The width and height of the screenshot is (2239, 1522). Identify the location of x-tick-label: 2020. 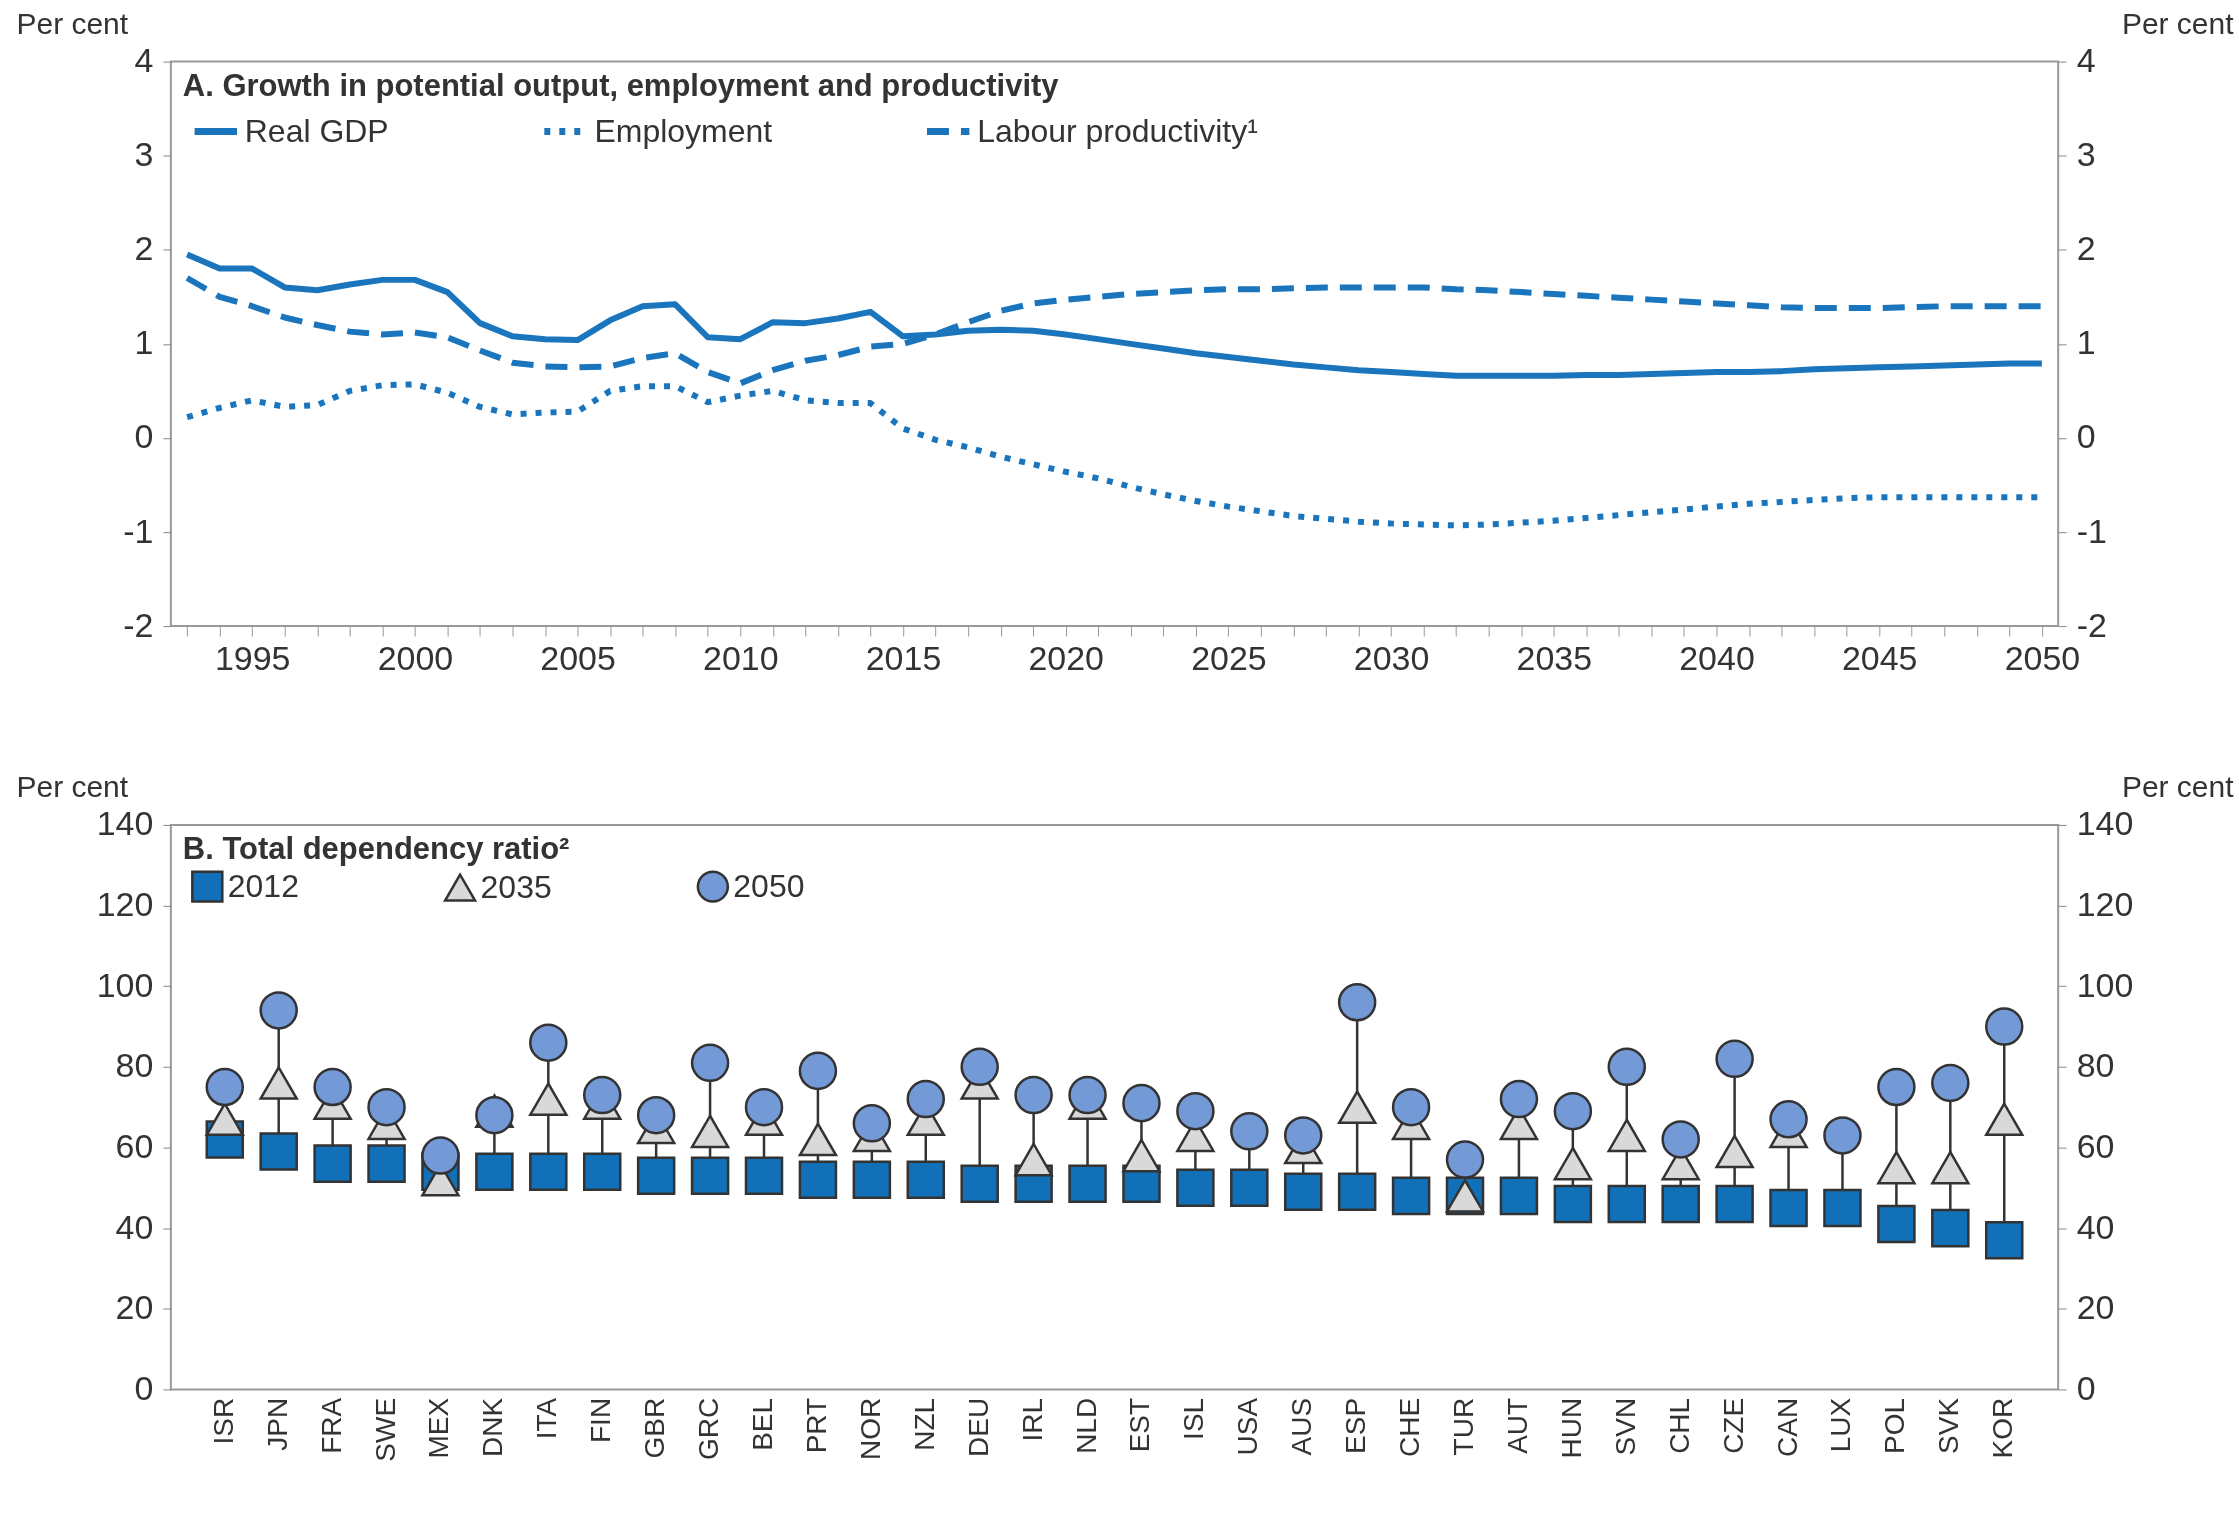
(1066, 657).